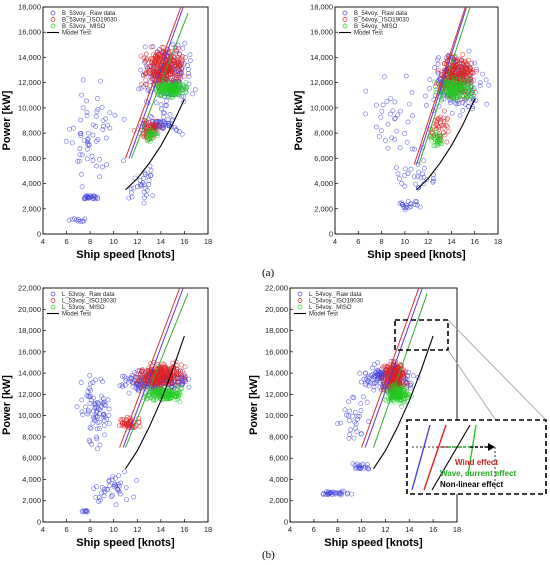 This screenshot has width=550, height=565. Describe the element at coordinates (161, 529) in the screenshot. I see `x-tick-label: 14` at that location.